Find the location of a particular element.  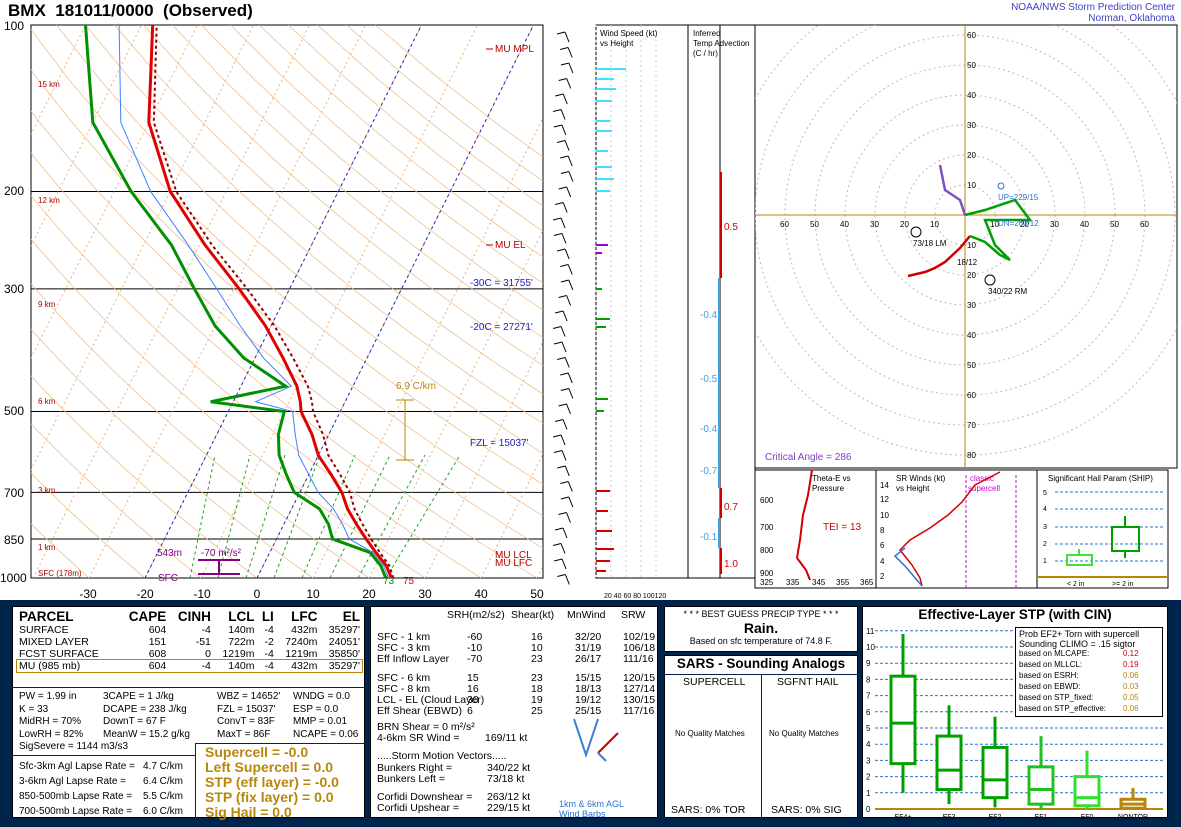

hodo-ylabel: 10 is located at coordinates (971, 245).